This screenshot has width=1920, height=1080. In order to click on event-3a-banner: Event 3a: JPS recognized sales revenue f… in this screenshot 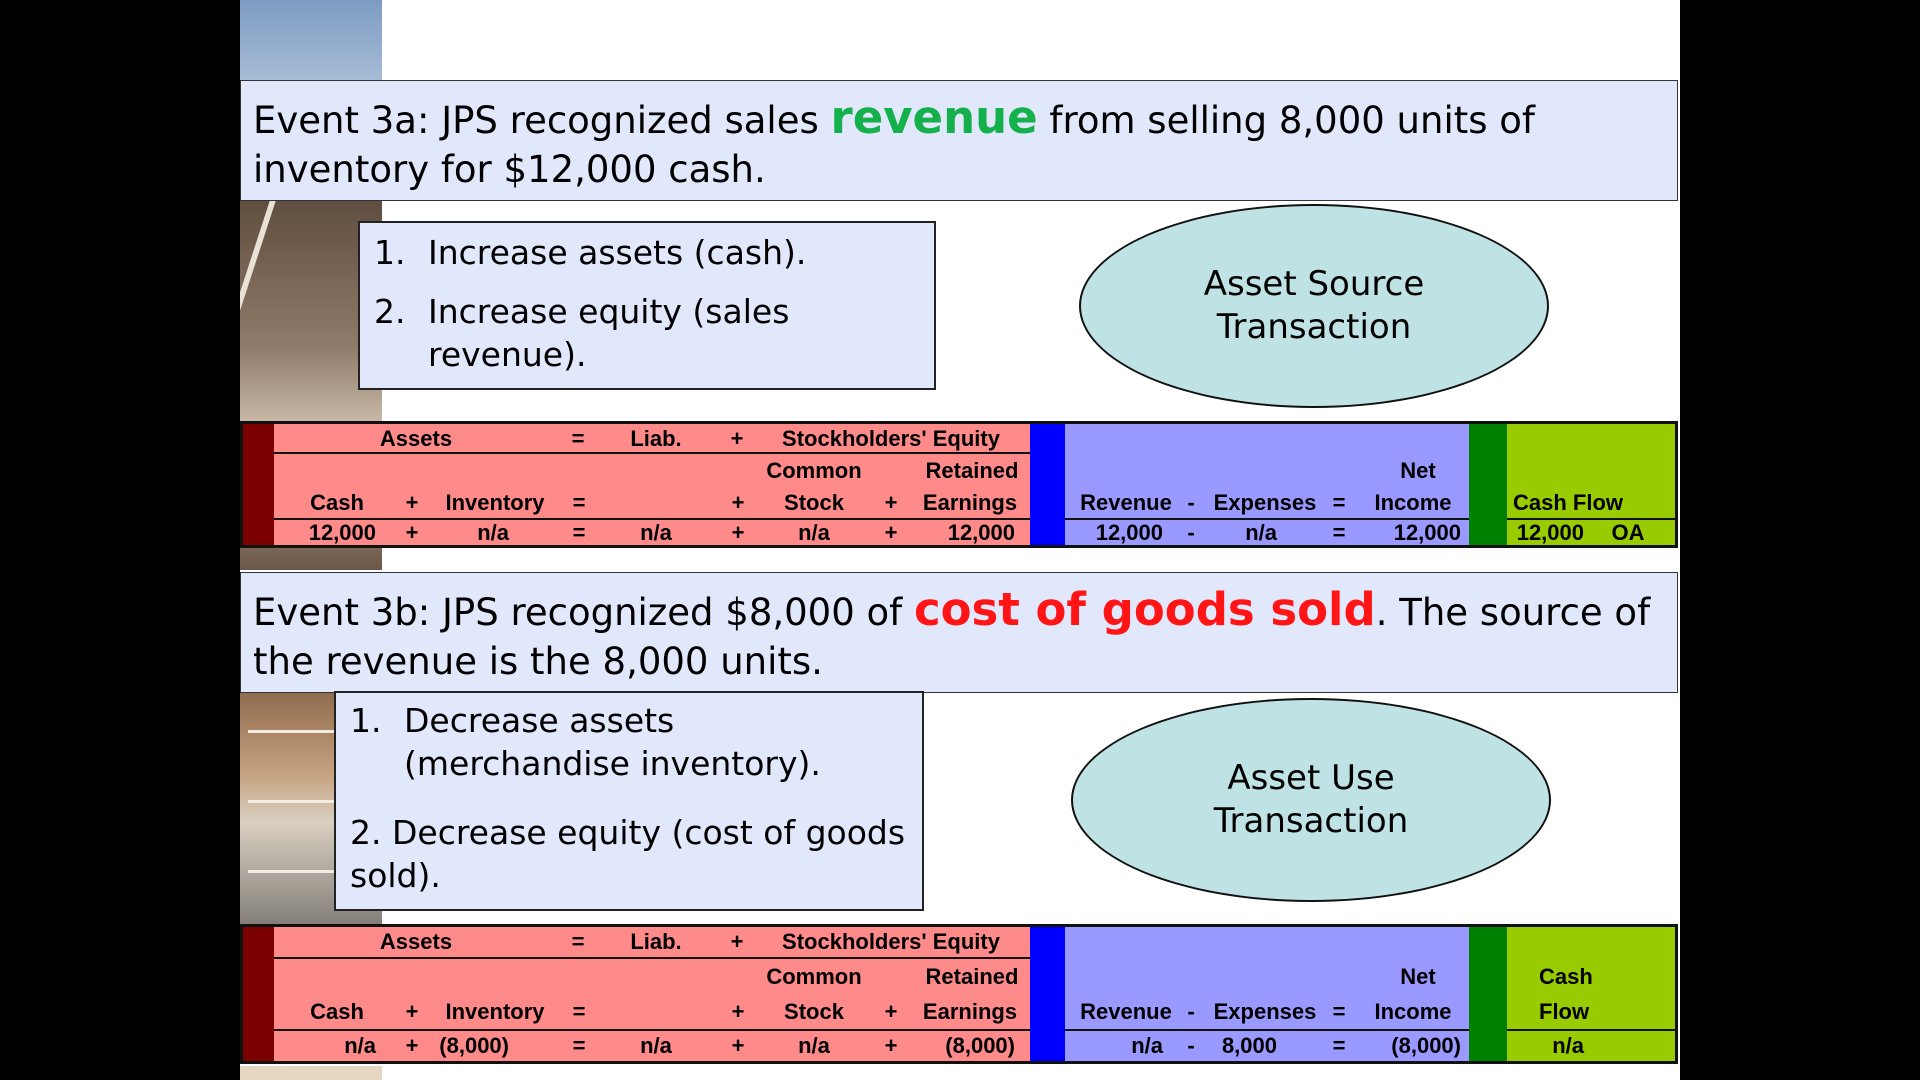, I will do `click(959, 140)`.